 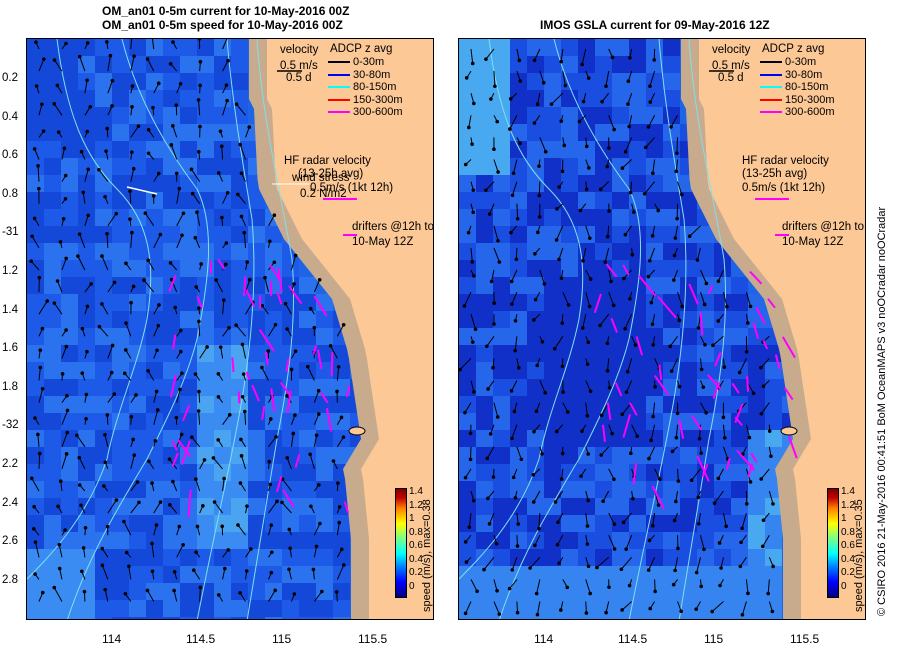 What do you see at coordinates (373, 639) in the screenshot?
I see `x-tick-label: 115.5` at bounding box center [373, 639].